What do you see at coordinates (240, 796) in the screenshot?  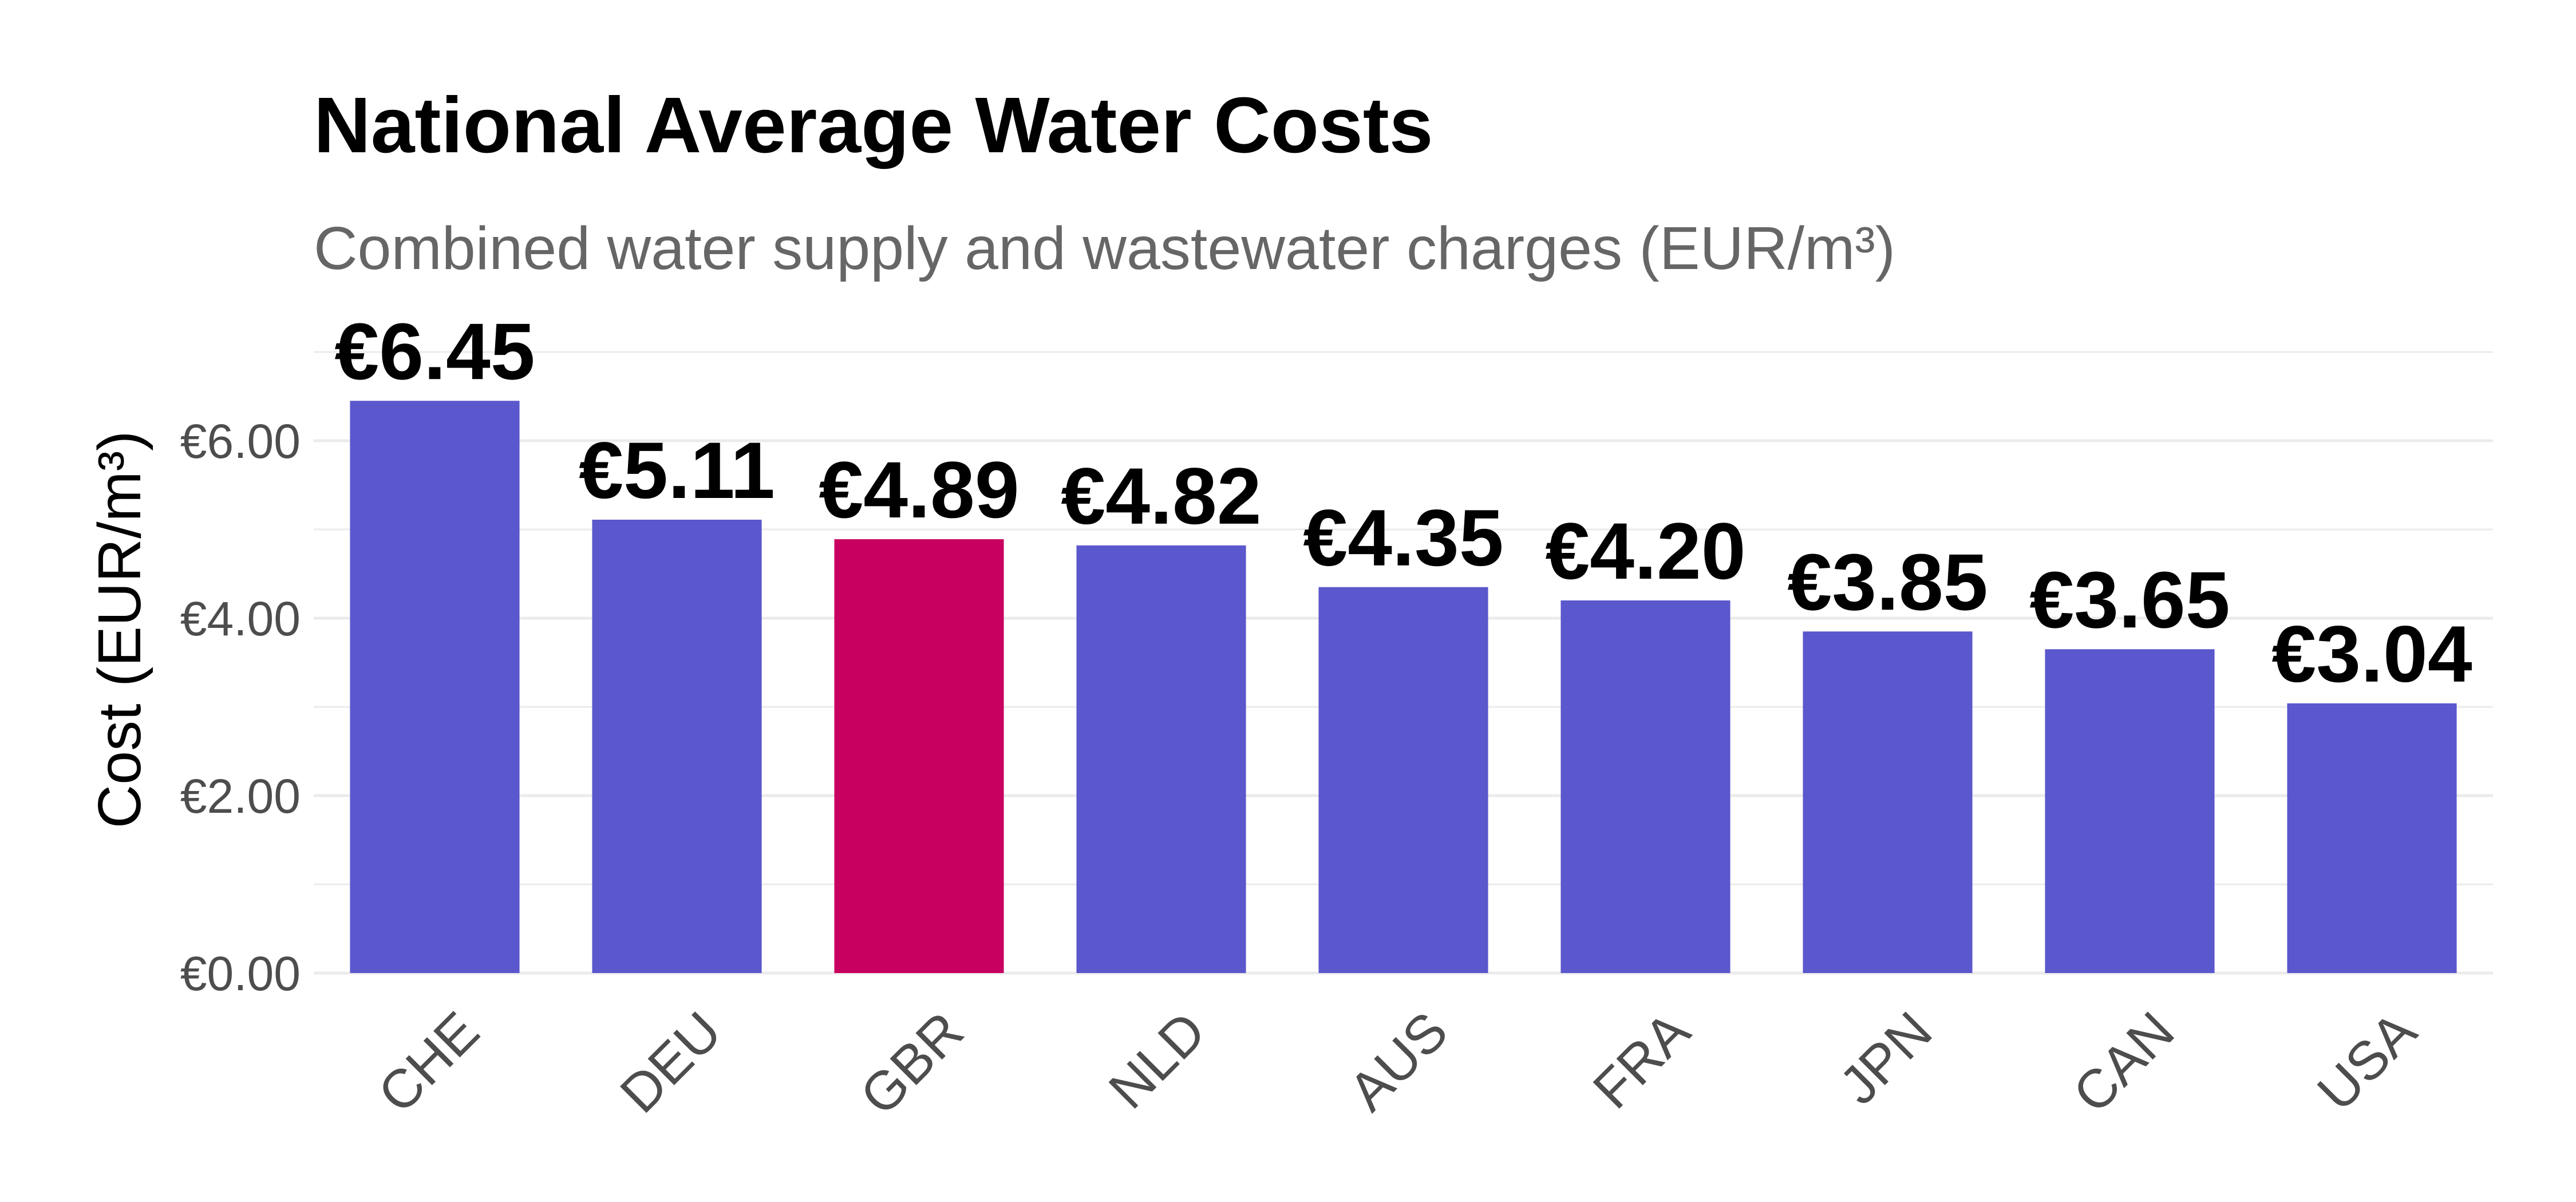 I see `y-tick-label: €2.00` at bounding box center [240, 796].